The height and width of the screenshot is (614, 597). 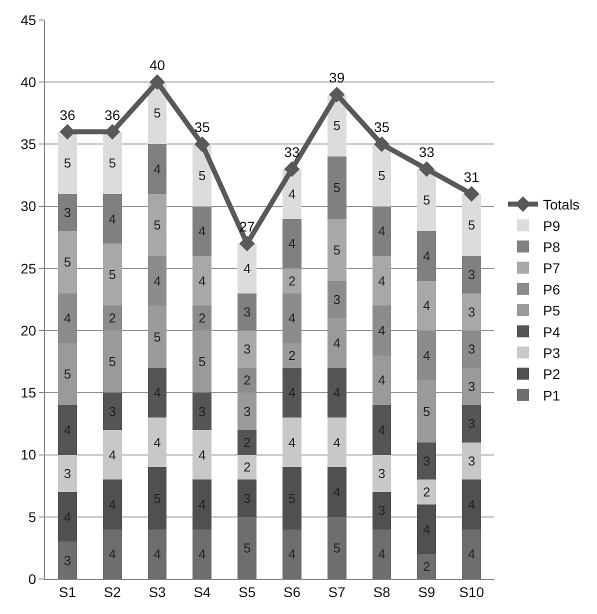 I want to click on legend-label: P4, so click(x=551, y=332).